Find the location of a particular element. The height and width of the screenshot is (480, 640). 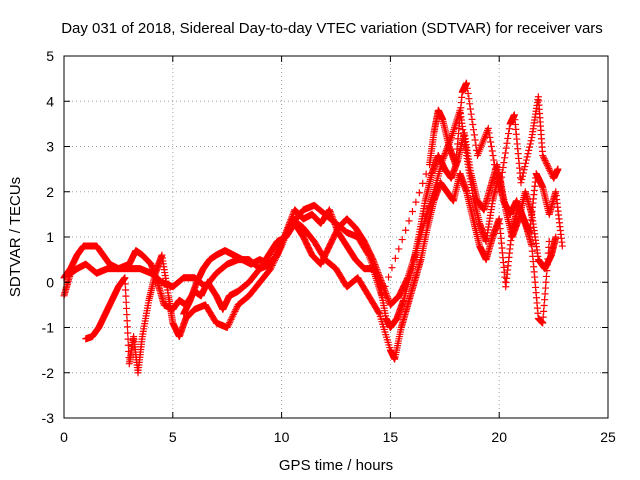

y-tick-label: 4 is located at coordinates (50, 101).